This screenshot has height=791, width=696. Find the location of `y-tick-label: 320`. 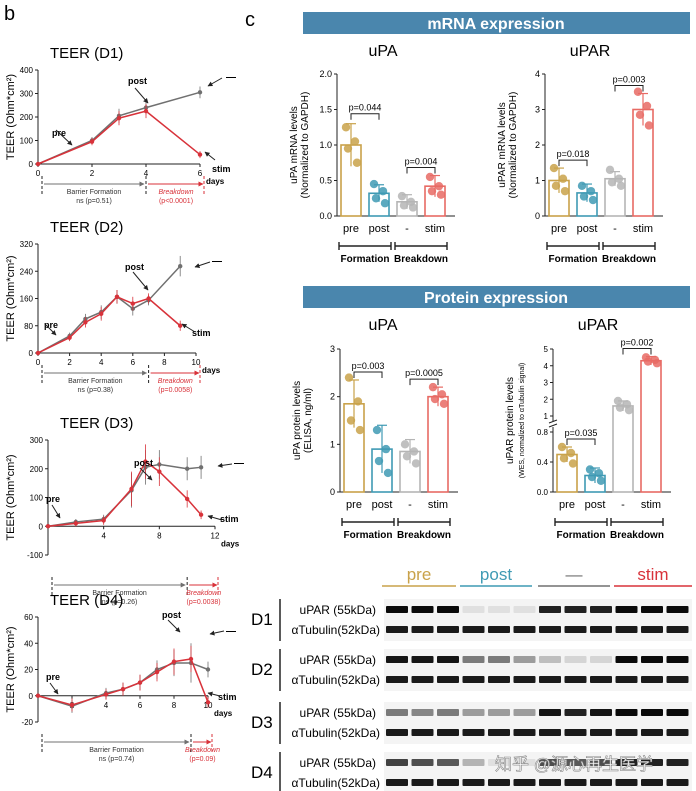

y-tick-label: 320 is located at coordinates (27, 244).